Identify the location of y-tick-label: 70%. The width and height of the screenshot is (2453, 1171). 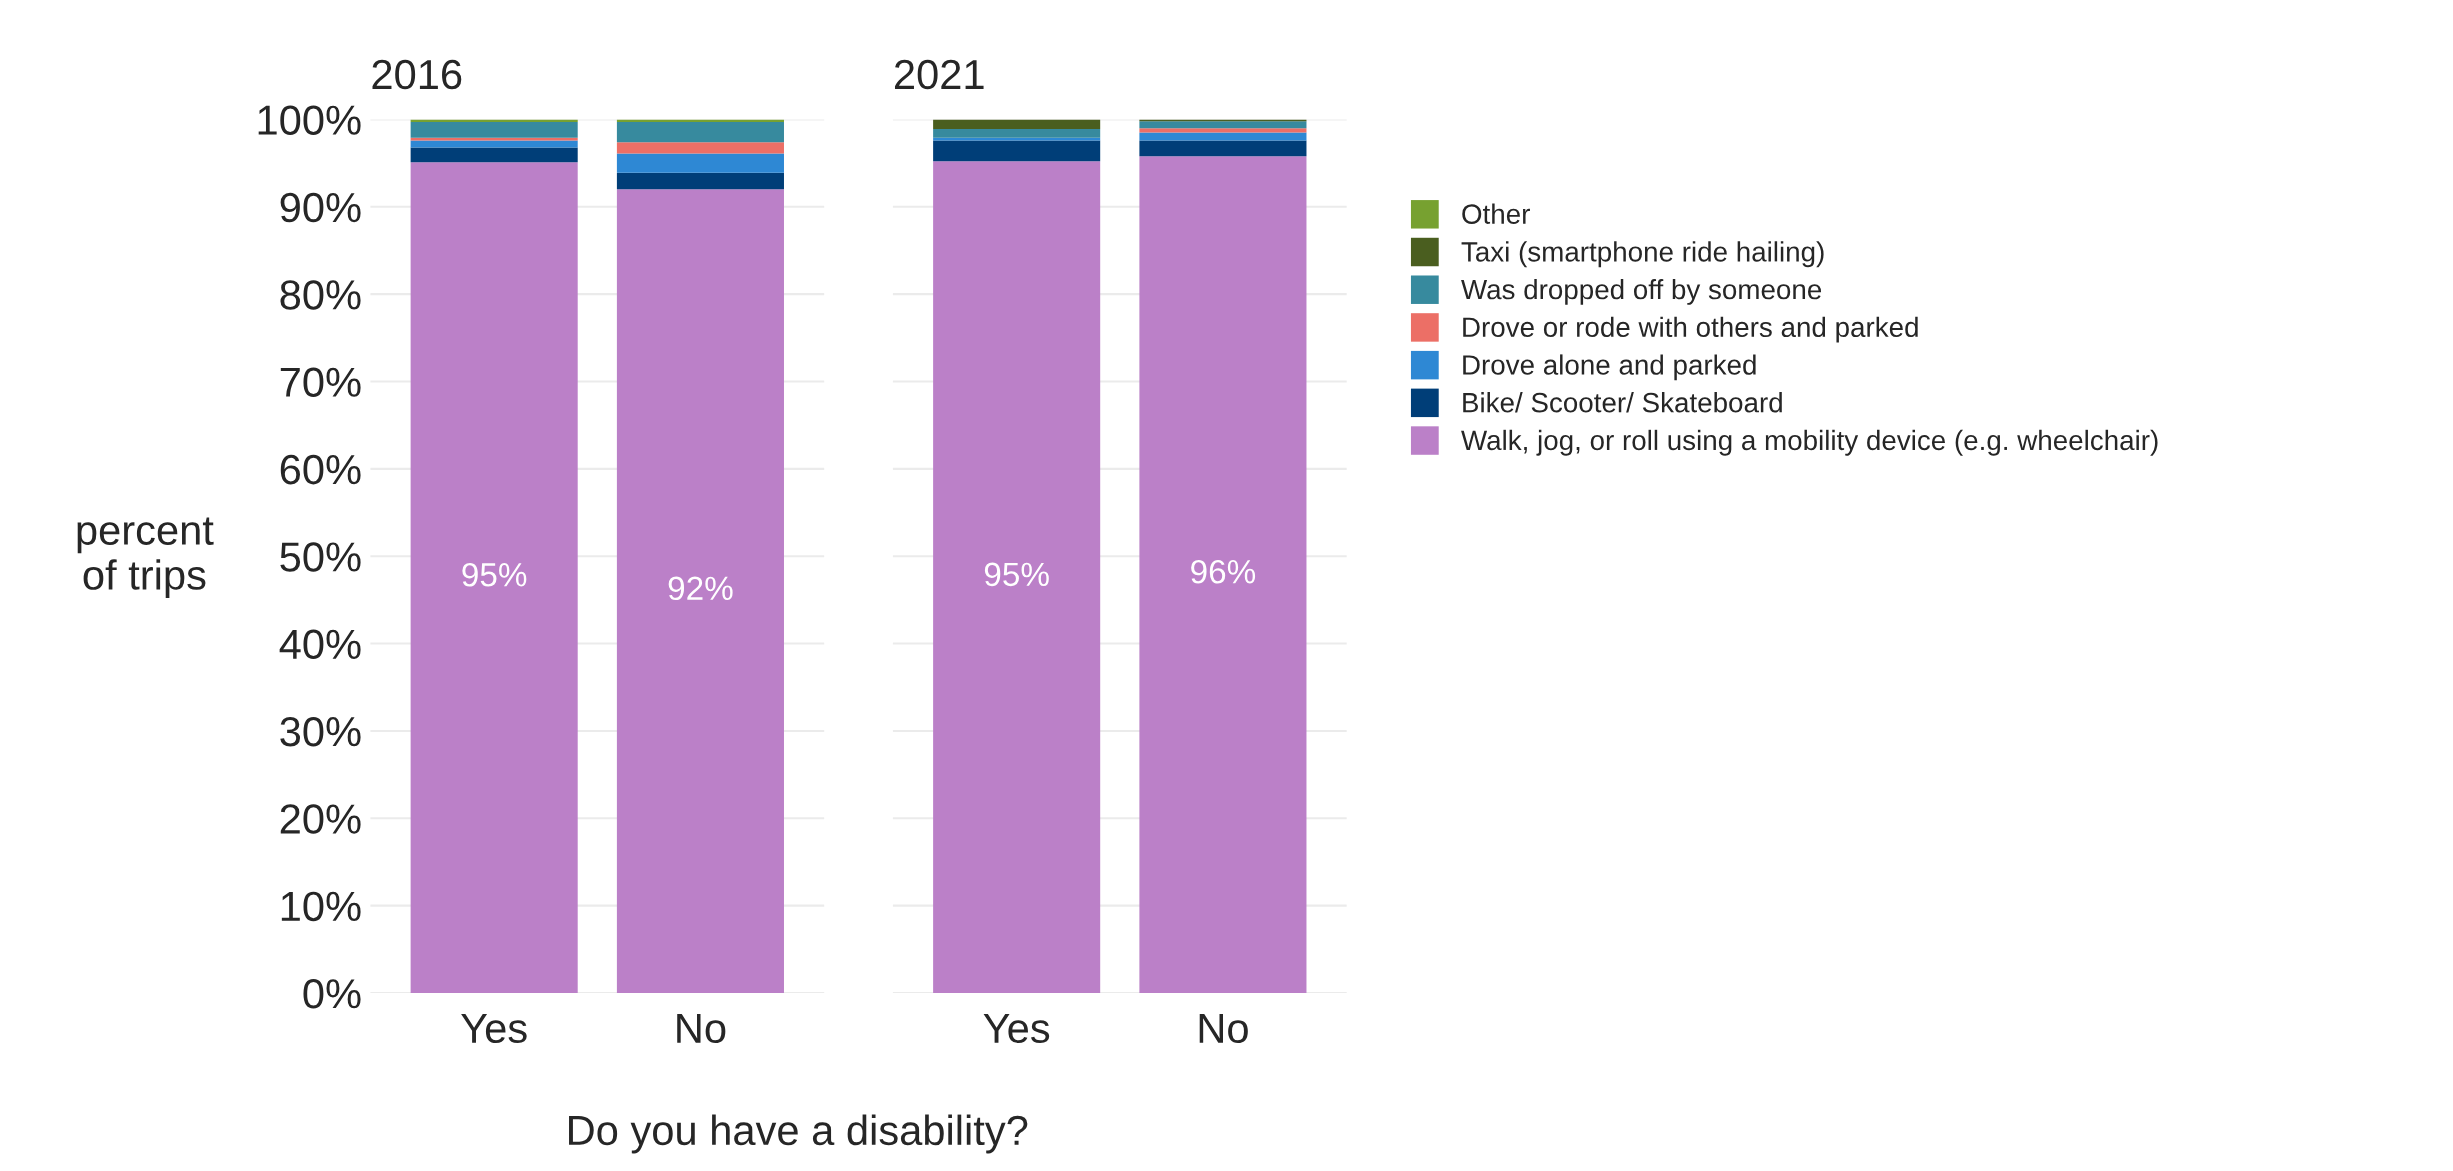
(320, 382).